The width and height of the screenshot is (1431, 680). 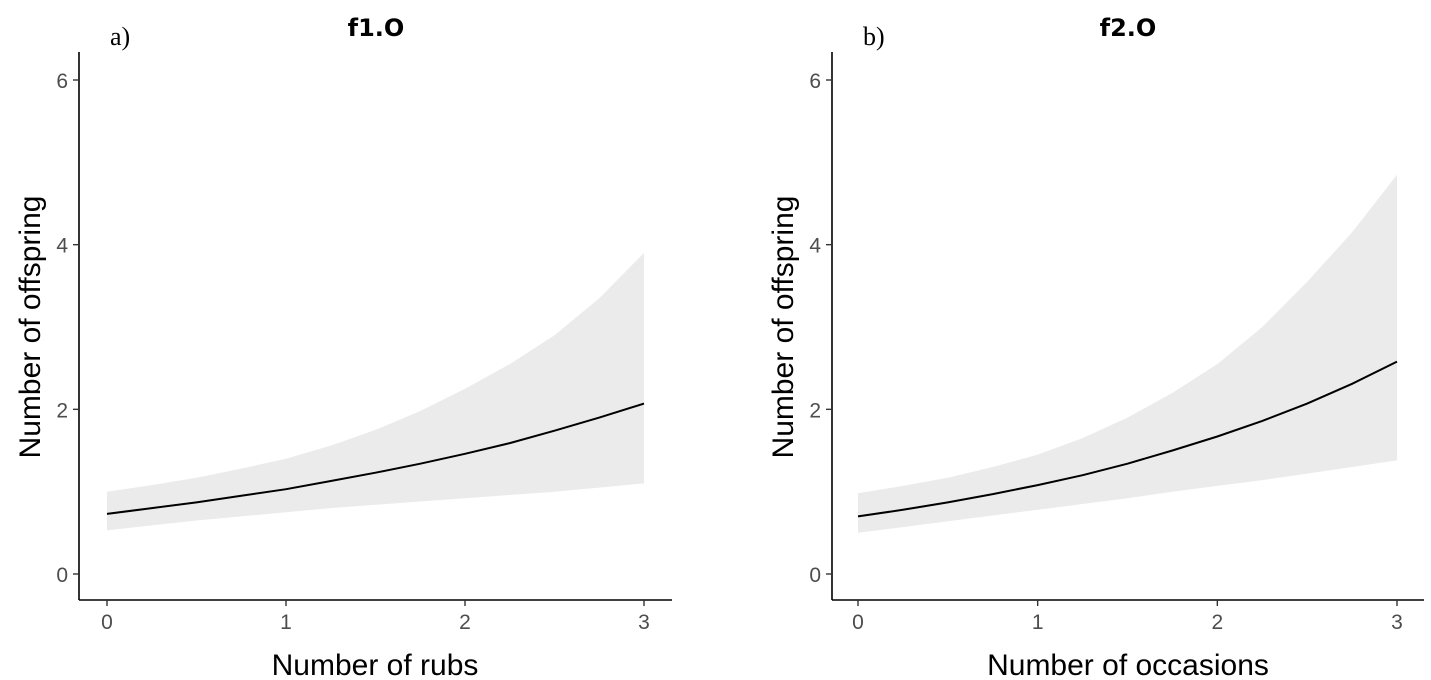 I want to click on x-axis-label: Number of occasions, so click(x=1128, y=664).